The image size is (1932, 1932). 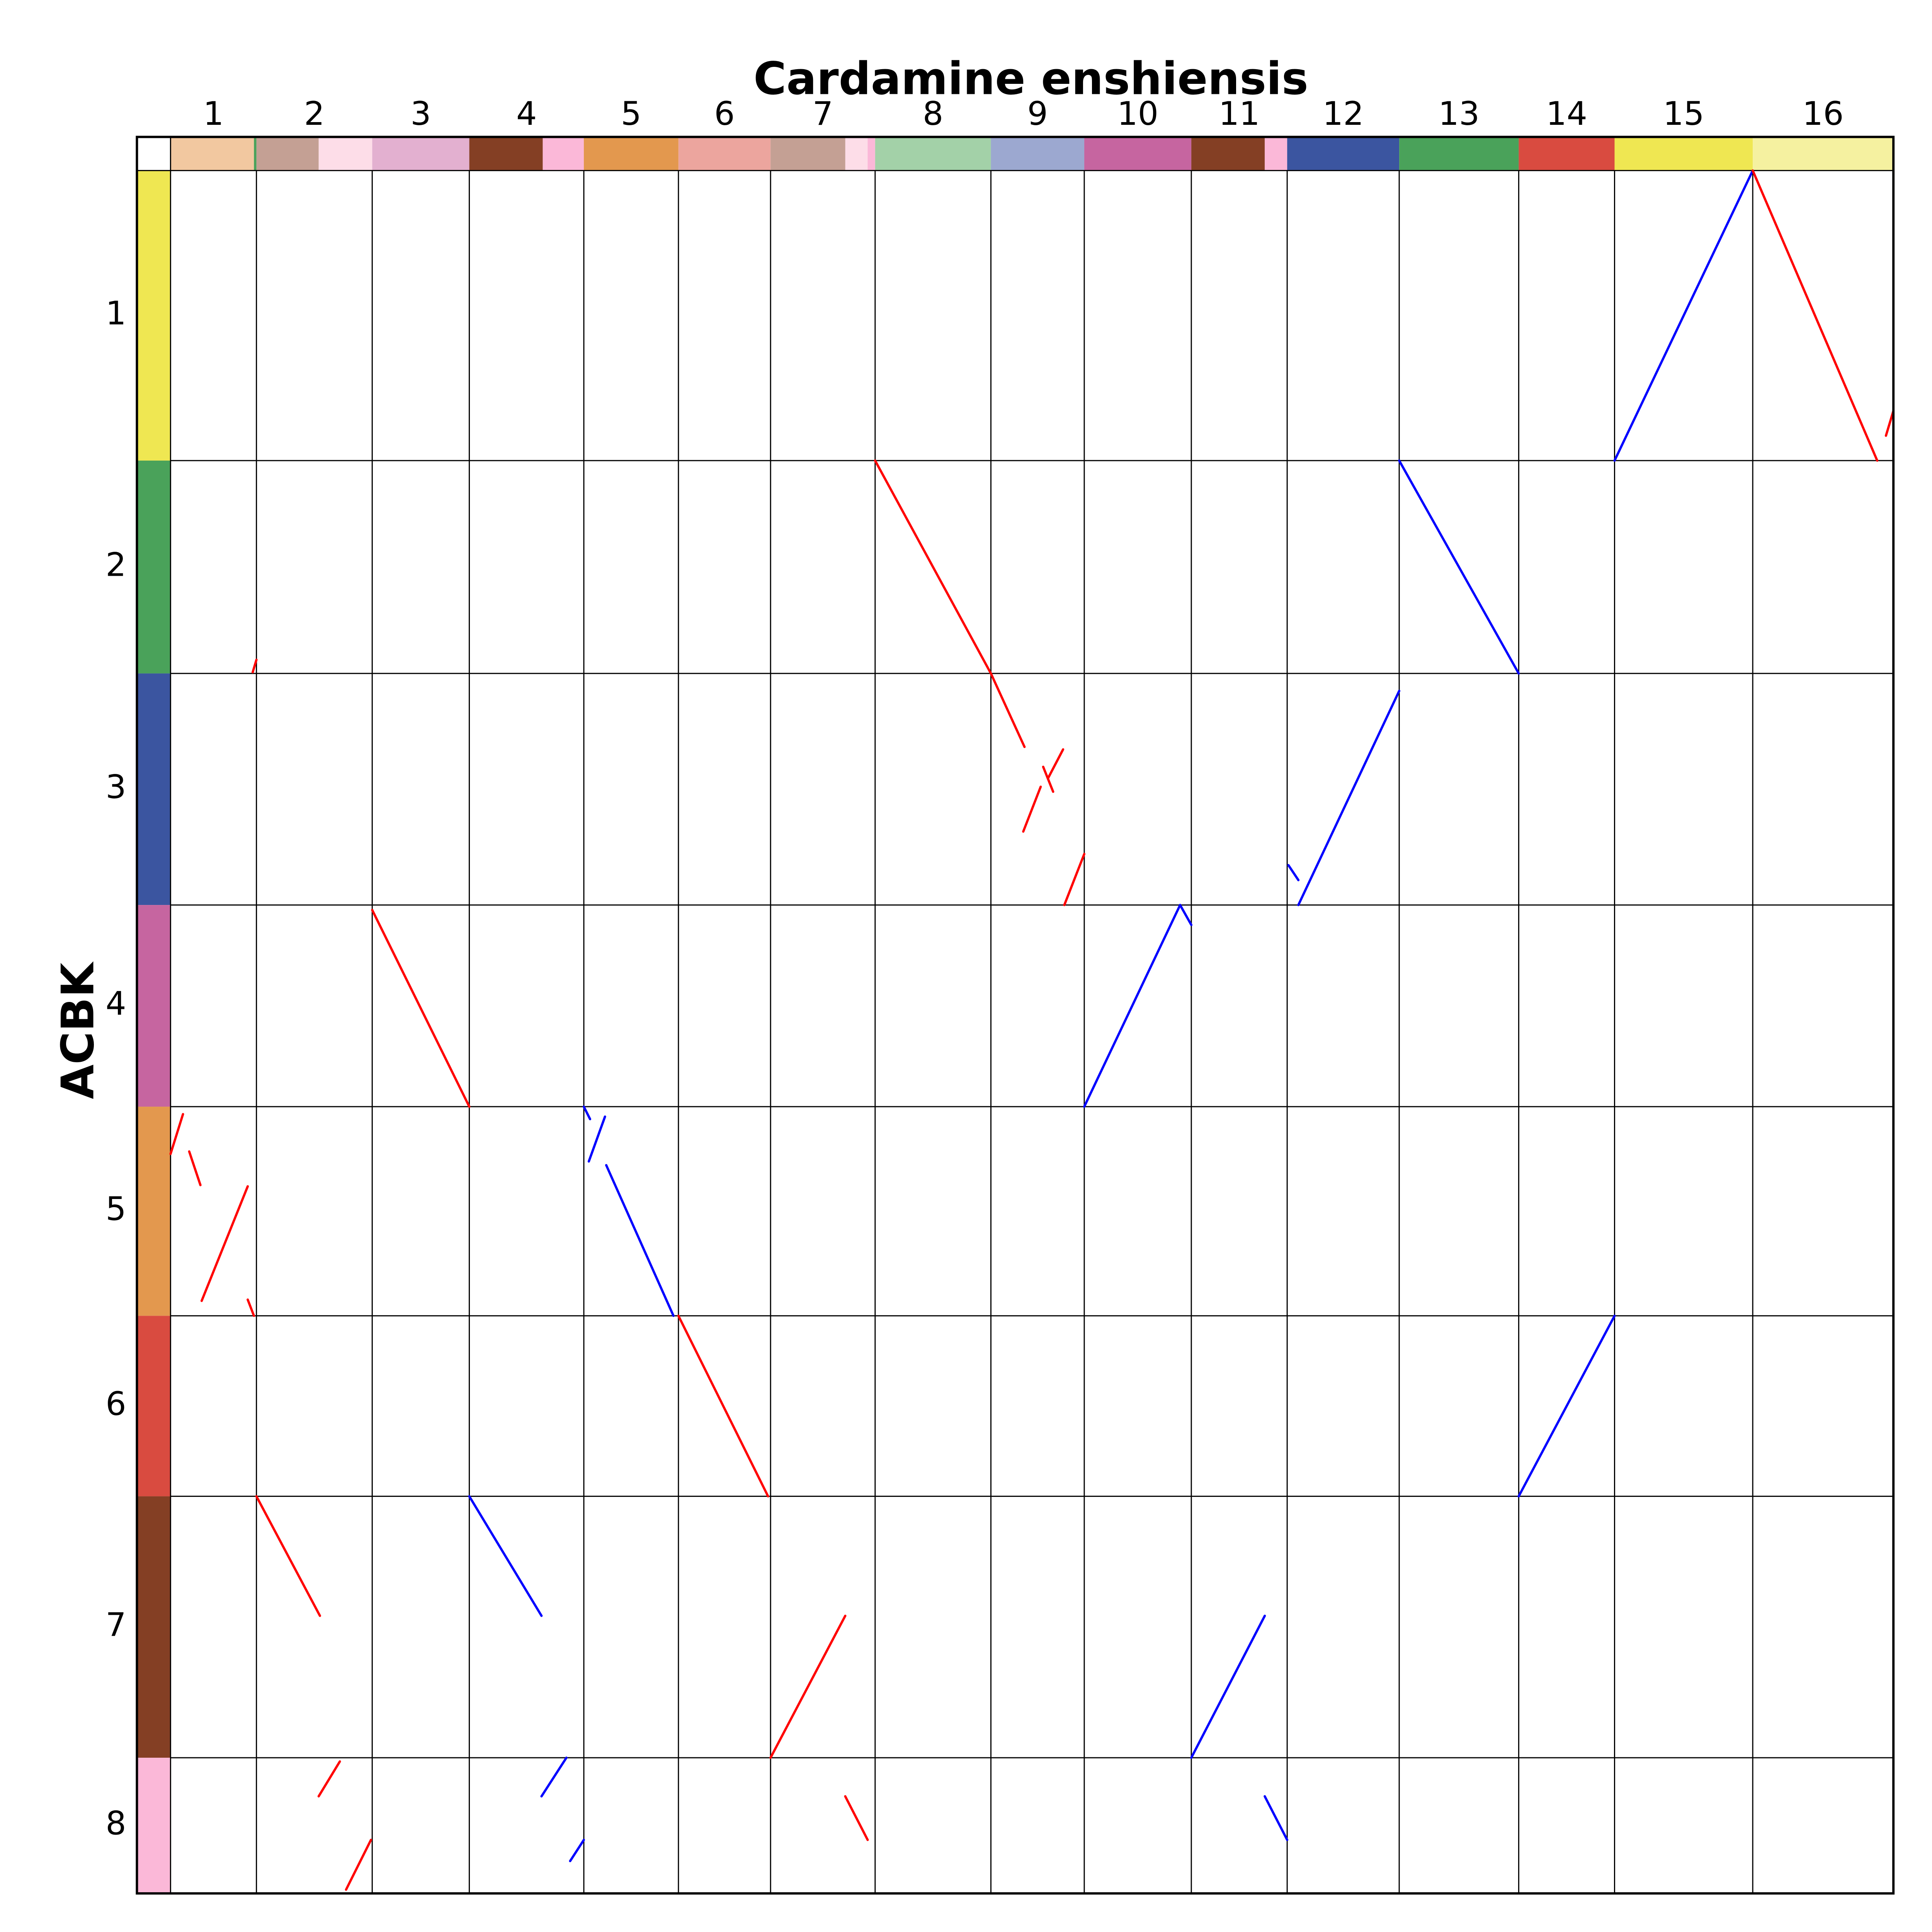 I want to click on x-tick-label: 6, so click(x=724, y=114).